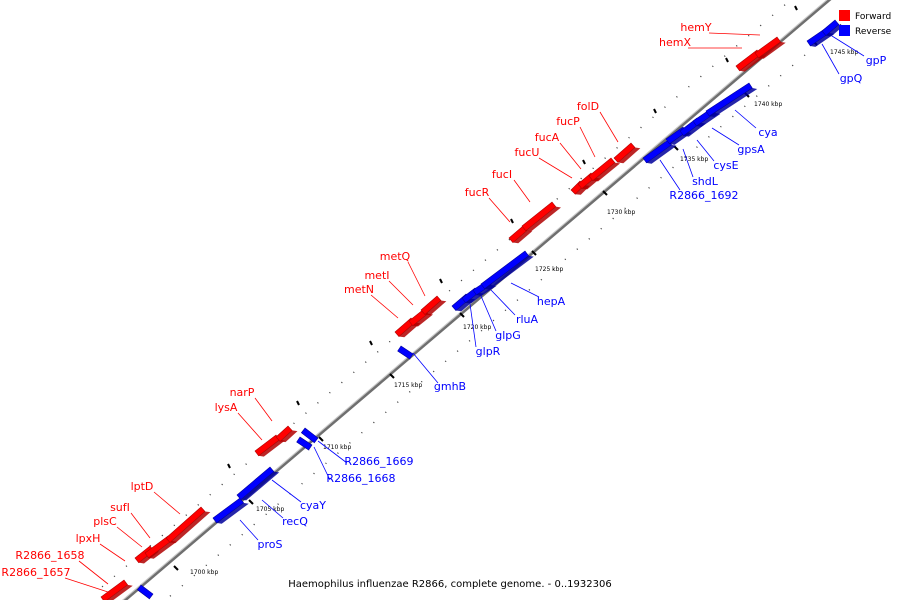  I want to click on forward-gene-label-metq: metQ, so click(395, 256).